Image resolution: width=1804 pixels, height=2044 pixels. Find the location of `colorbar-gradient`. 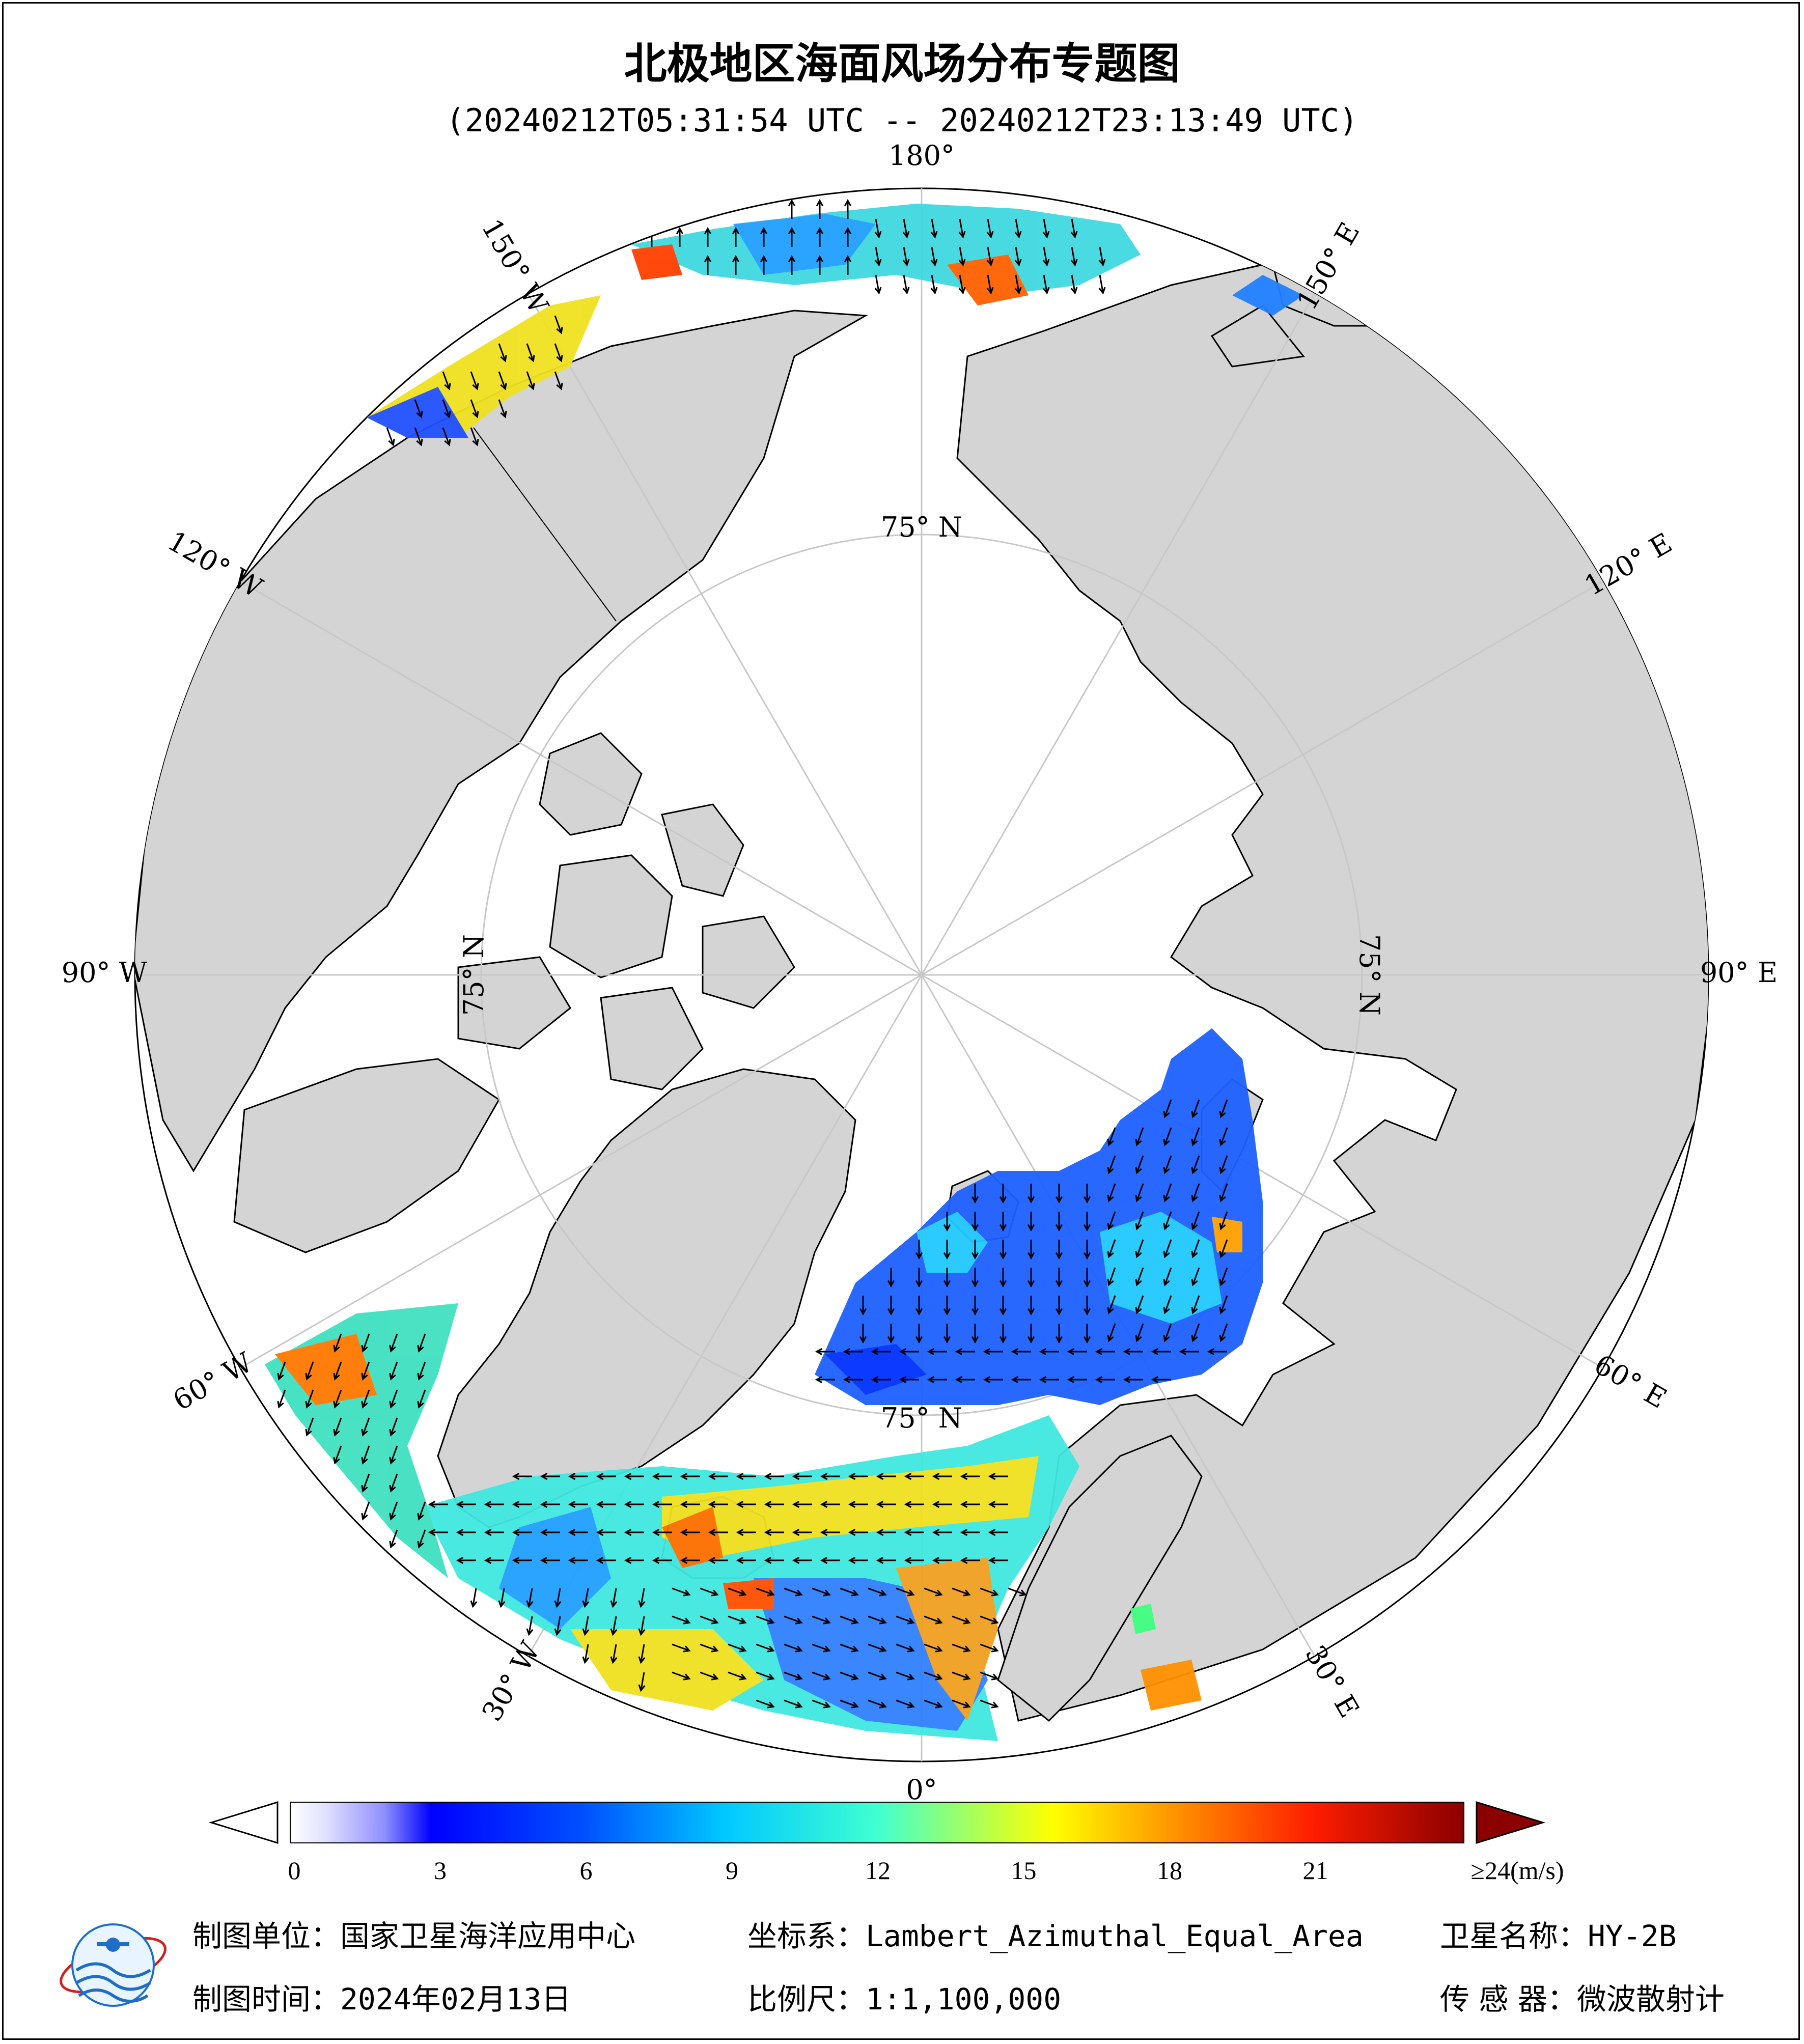

colorbar-gradient is located at coordinates (877, 1822).